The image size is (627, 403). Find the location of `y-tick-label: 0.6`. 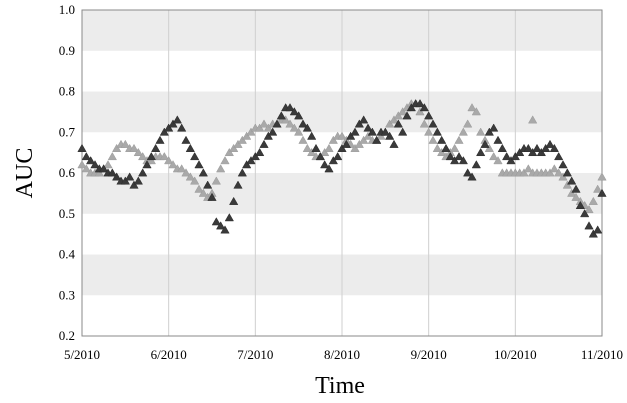

y-tick-label: 0.6 is located at coordinates (67, 172).